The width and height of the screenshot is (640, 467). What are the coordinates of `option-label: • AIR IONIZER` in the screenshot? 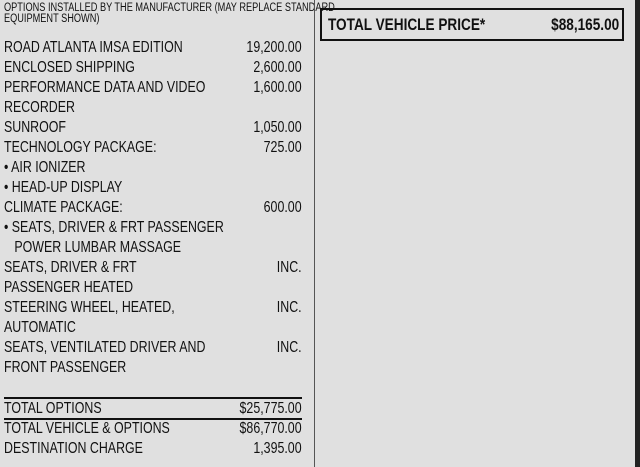 It's located at (45, 167).